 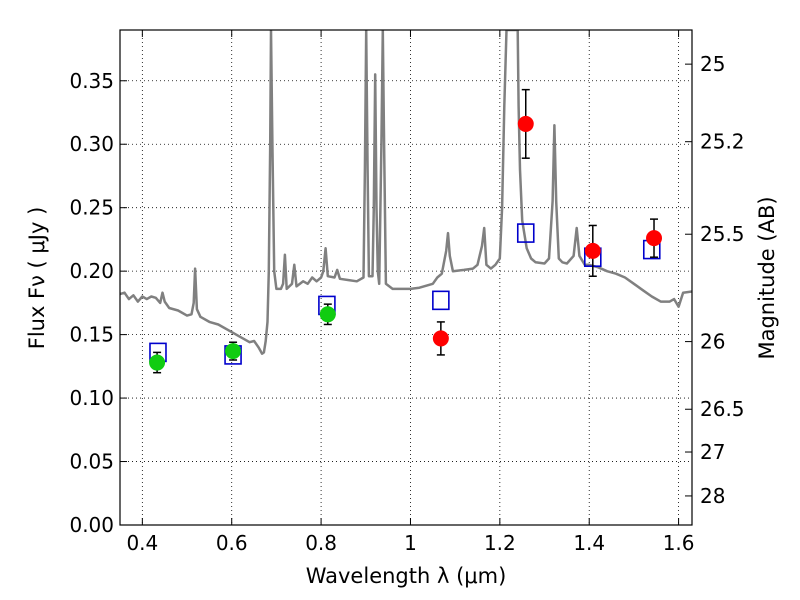 I want to click on right-tick-label: 26.5, so click(x=722, y=409).